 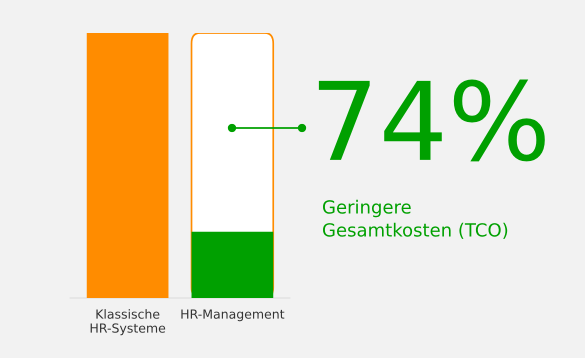 I want to click on text: 74%, so click(x=431, y=120).